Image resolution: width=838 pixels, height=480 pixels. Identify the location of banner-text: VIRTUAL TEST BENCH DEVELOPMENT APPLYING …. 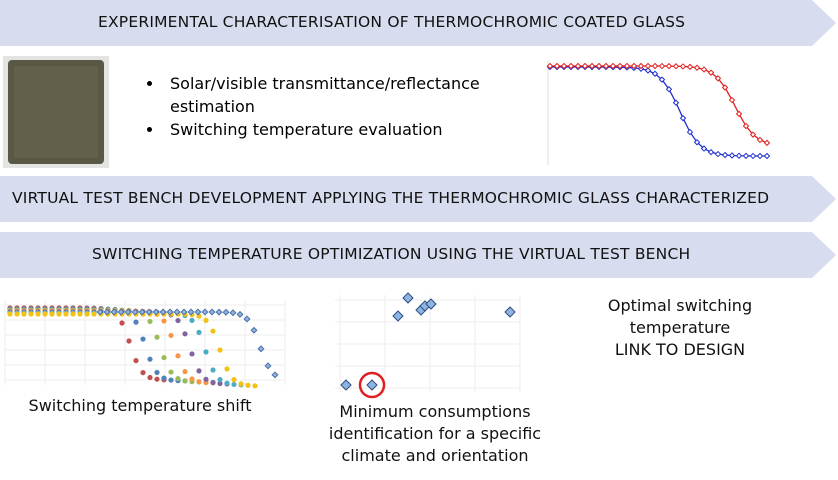
(391, 198).